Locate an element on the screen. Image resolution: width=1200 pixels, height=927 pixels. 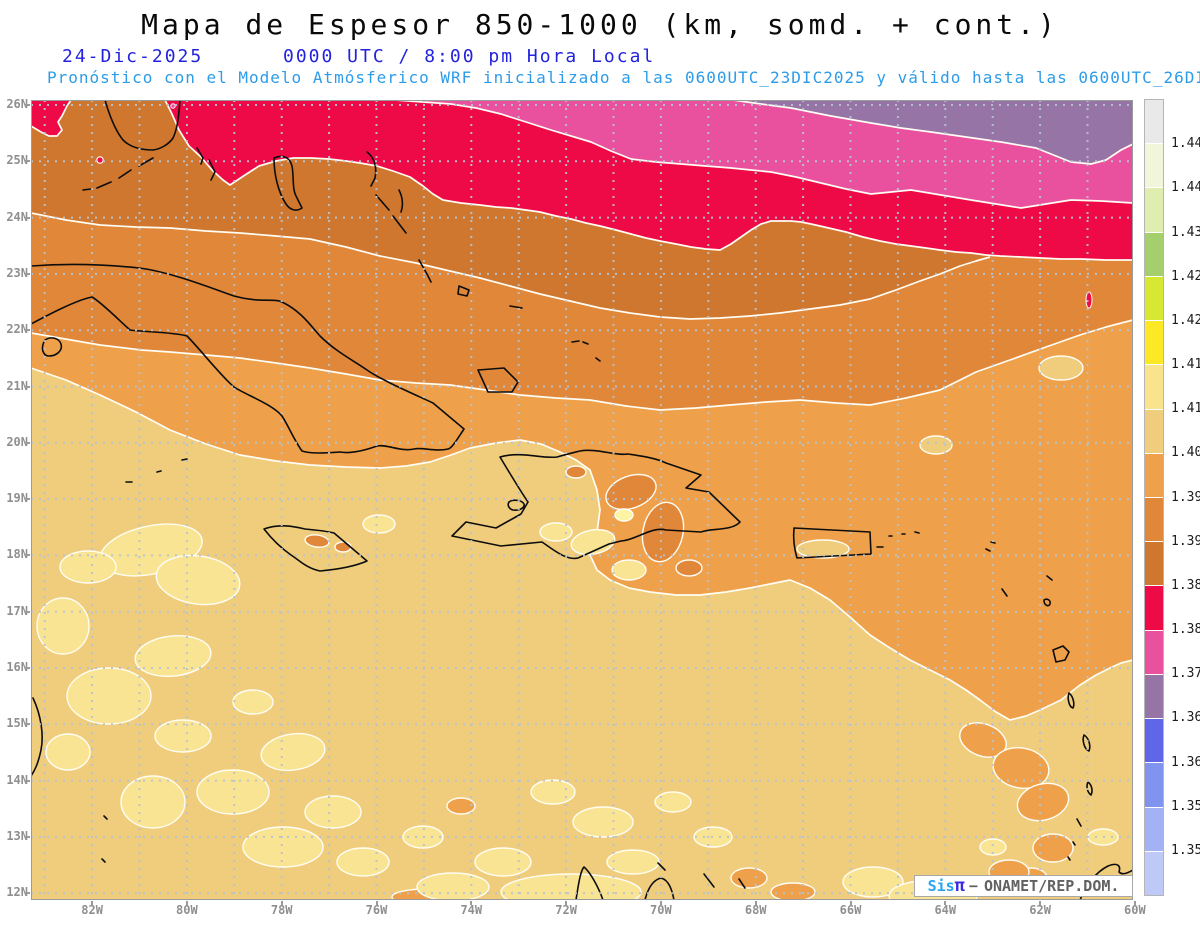
colorbar-label-1.368: 1.368 is located at coordinates (1185, 718).